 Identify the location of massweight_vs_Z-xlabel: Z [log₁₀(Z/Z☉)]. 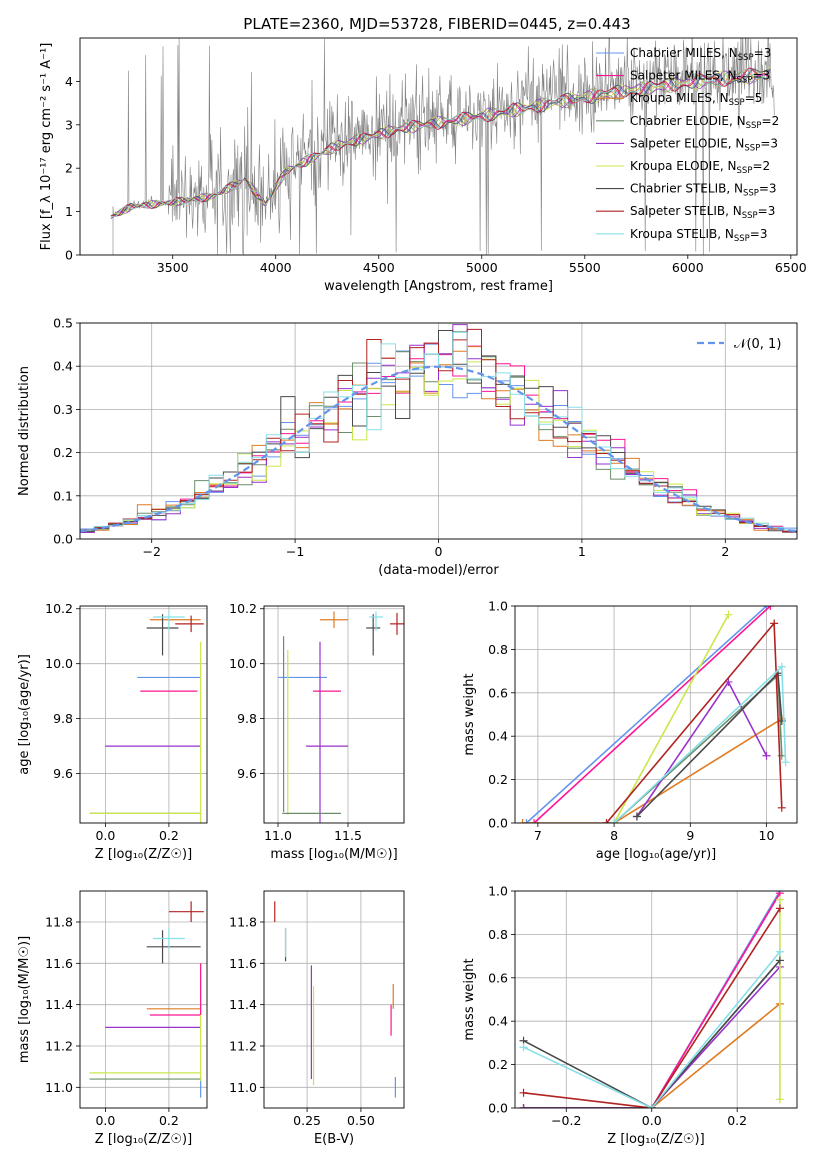
(655, 1139).